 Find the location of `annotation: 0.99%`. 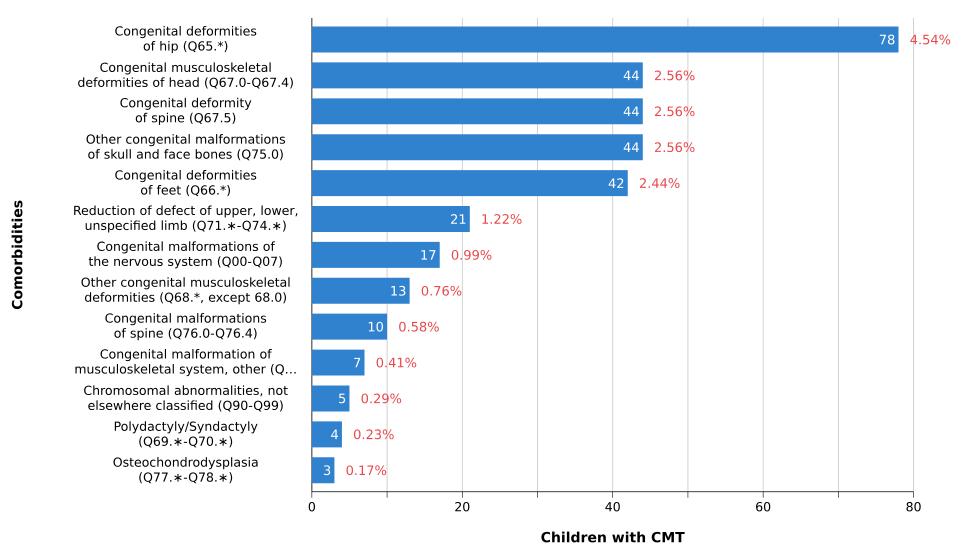

annotation: 0.99% is located at coordinates (472, 255).